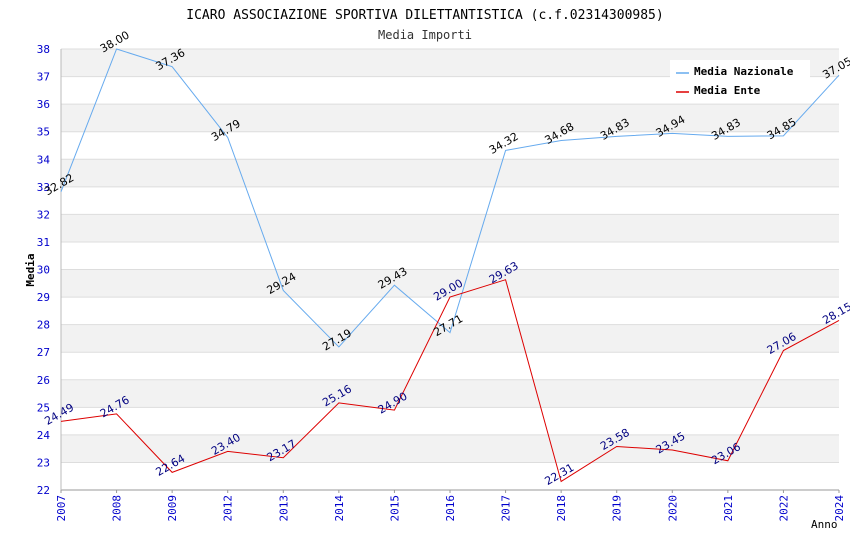 This screenshot has height=555, width=850. I want to click on y-tick-label: 25, so click(43, 407).